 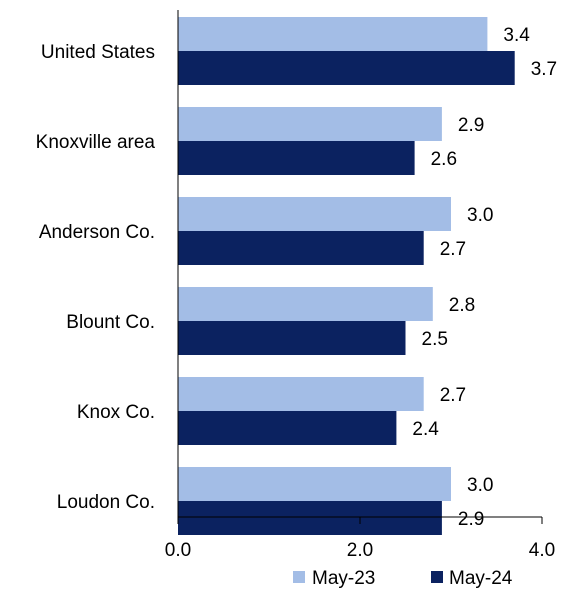 What do you see at coordinates (343, 578) in the screenshot?
I see `legend-label-may-23: May-23` at bounding box center [343, 578].